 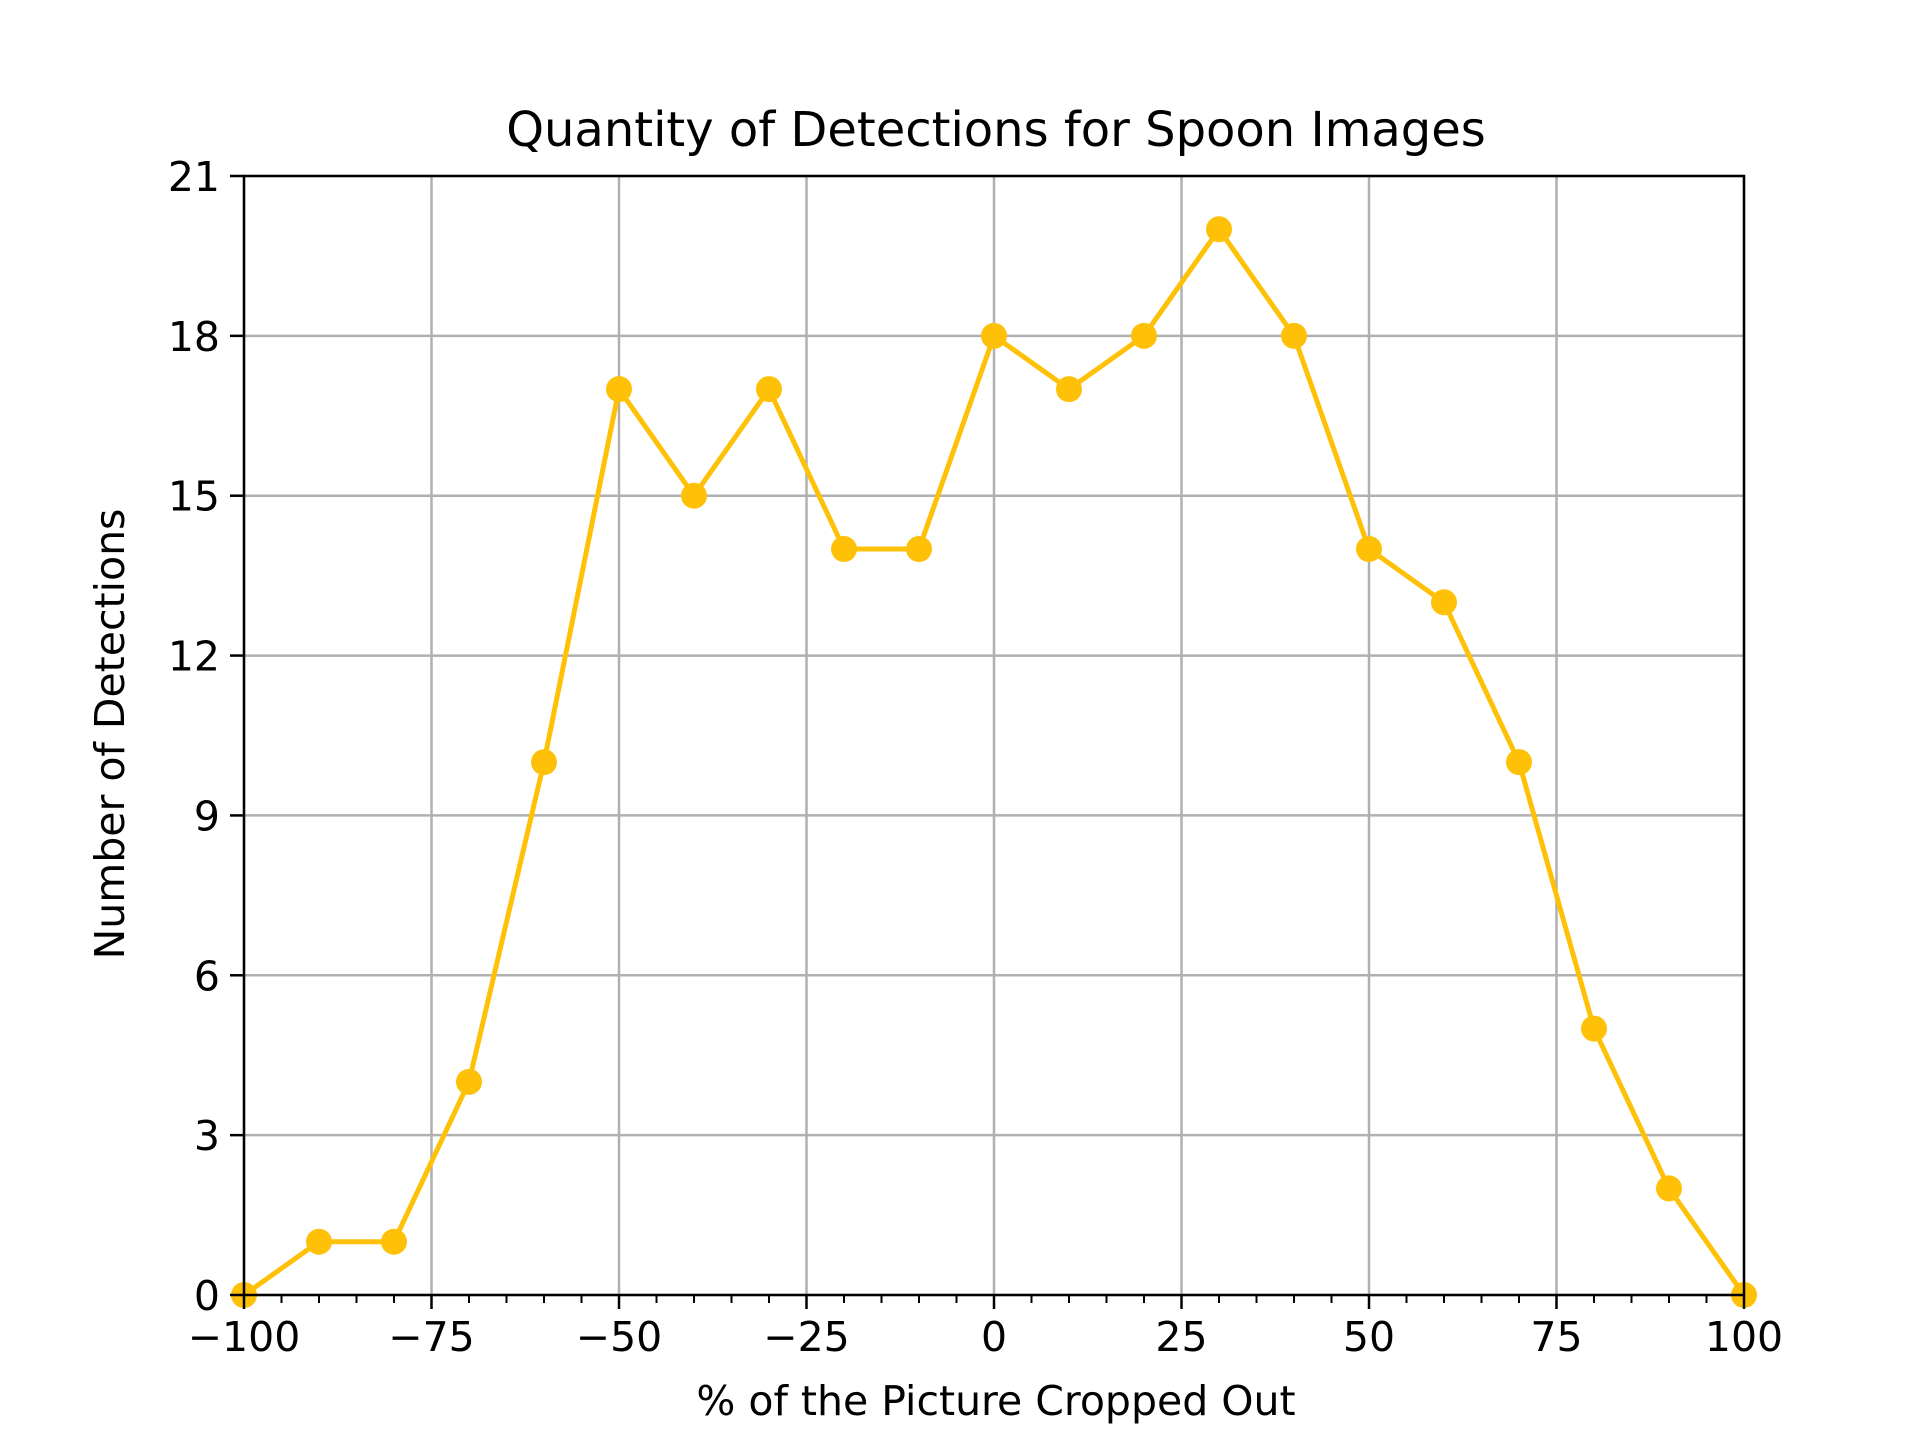 I want to click on x-tick-label: 100, so click(x=1744, y=1337).